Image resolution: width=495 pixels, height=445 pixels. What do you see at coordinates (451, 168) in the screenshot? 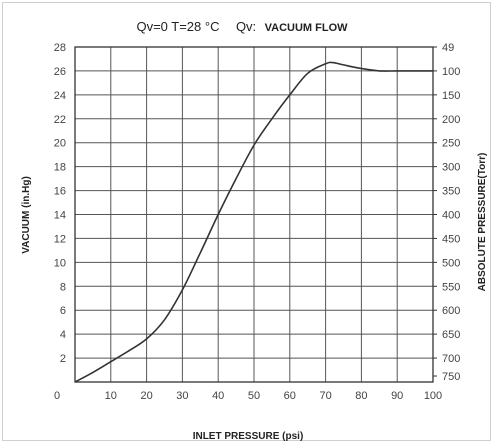
I see `y-right-tick-label-5: 300` at bounding box center [451, 168].